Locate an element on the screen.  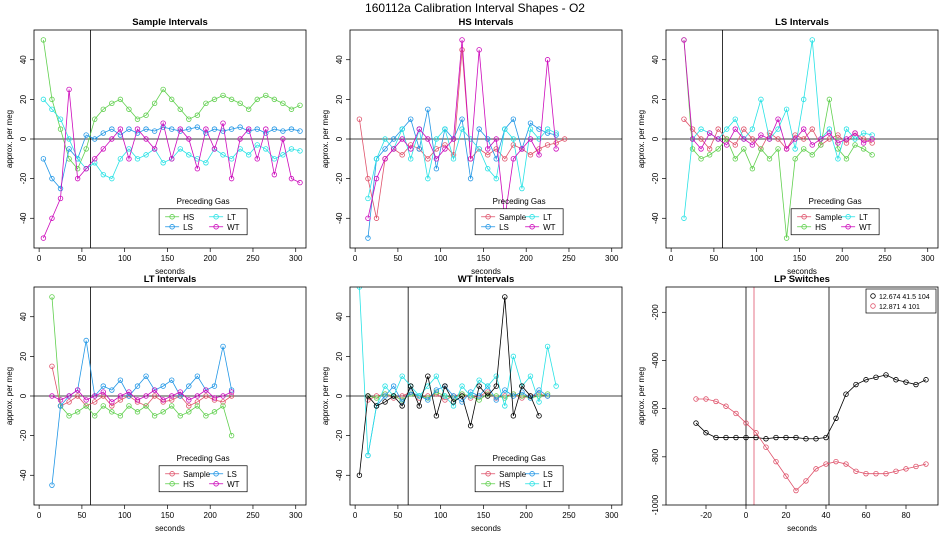
y-tick-label: 0 is located at coordinates (339, 138).